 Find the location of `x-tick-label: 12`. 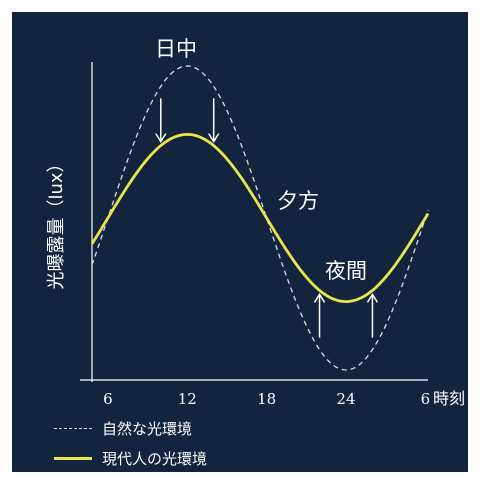

x-tick-label: 12 is located at coordinates (187, 399).